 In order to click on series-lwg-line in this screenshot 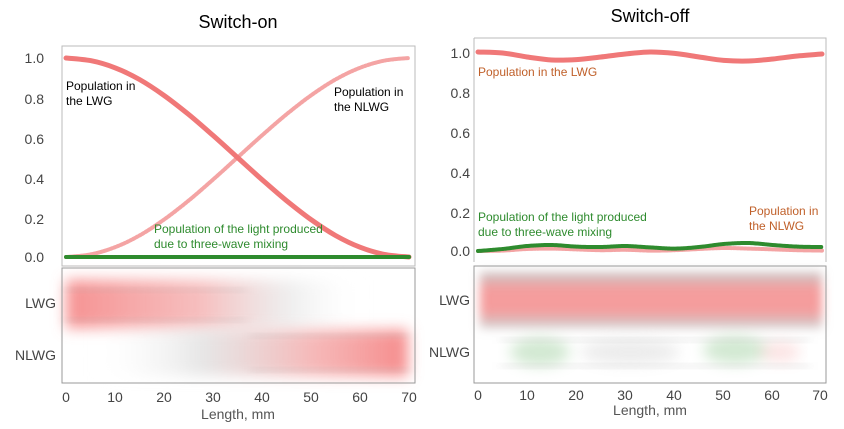, I will do `click(650, 56)`.